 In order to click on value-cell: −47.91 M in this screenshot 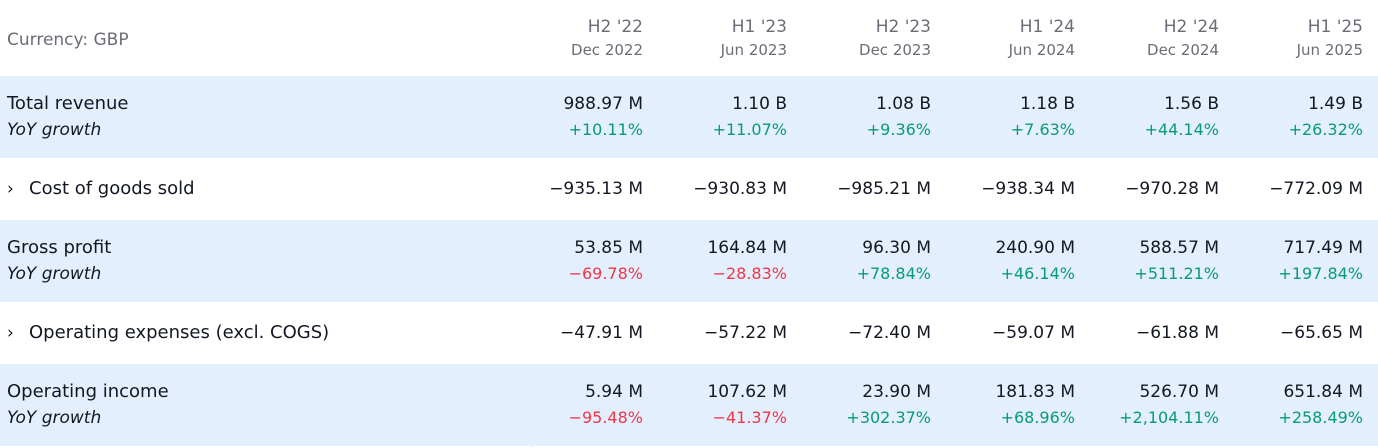, I will do `click(595, 333)`.